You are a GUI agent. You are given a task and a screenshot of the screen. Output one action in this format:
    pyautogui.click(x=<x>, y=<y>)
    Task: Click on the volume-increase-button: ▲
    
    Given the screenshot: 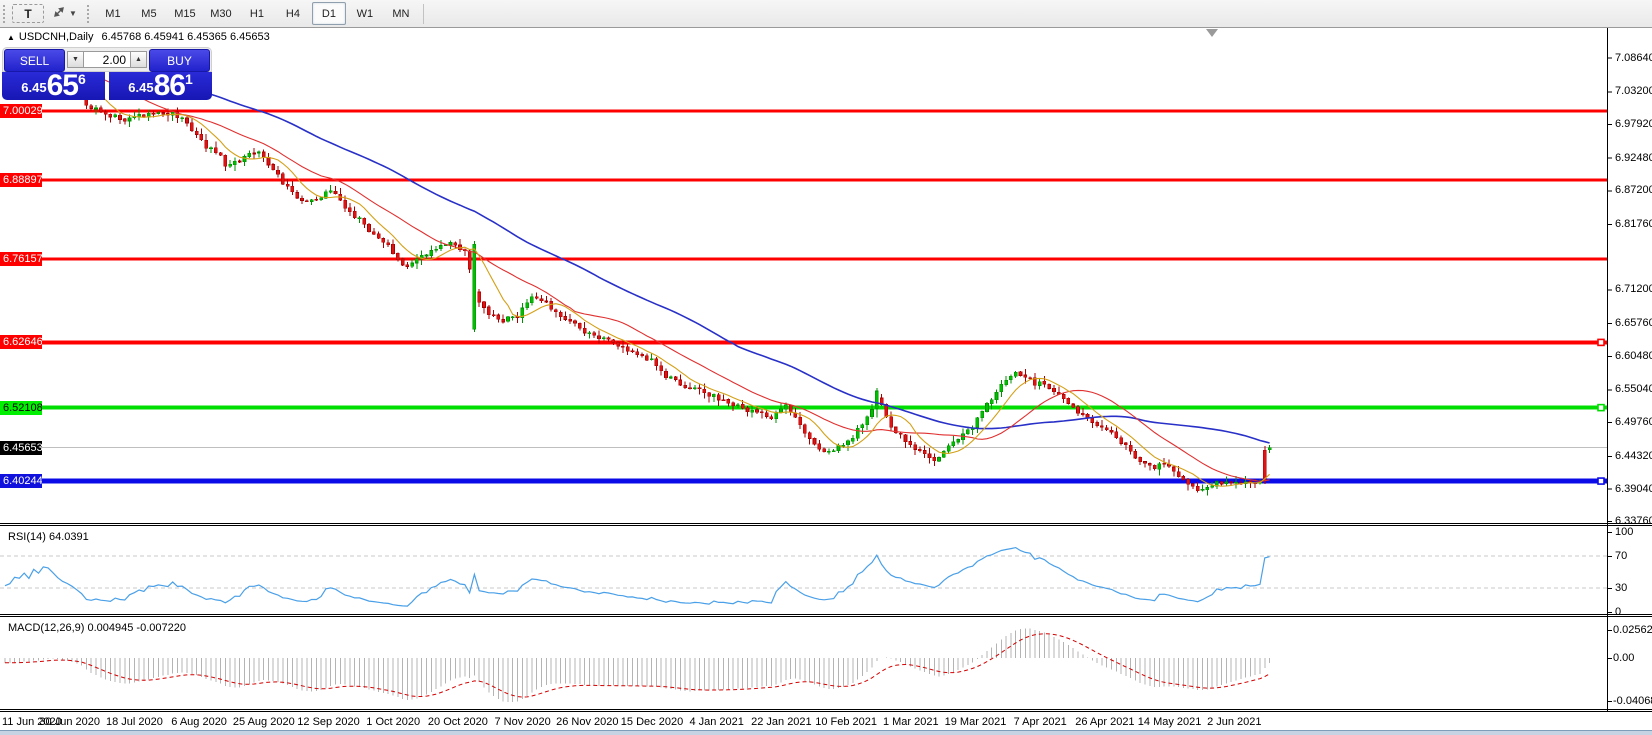 What is the action you would take?
    pyautogui.click(x=138, y=59)
    